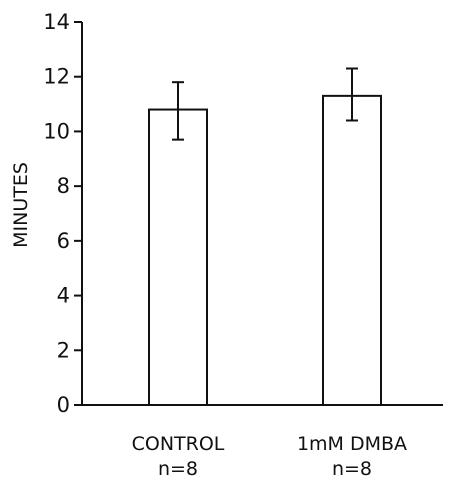 Image resolution: width=450 pixels, height=487 pixels. What do you see at coordinates (56, 77) in the screenshot?
I see `y-tick-label: 12` at bounding box center [56, 77].